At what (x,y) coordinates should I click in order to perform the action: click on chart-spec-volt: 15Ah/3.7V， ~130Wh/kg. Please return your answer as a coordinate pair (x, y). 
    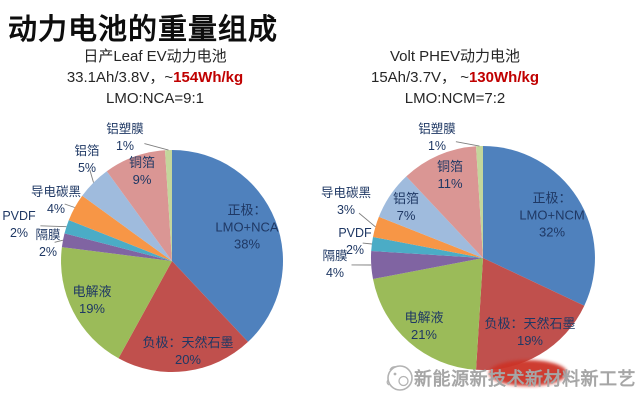
    Looking at the image, I should click on (455, 77).